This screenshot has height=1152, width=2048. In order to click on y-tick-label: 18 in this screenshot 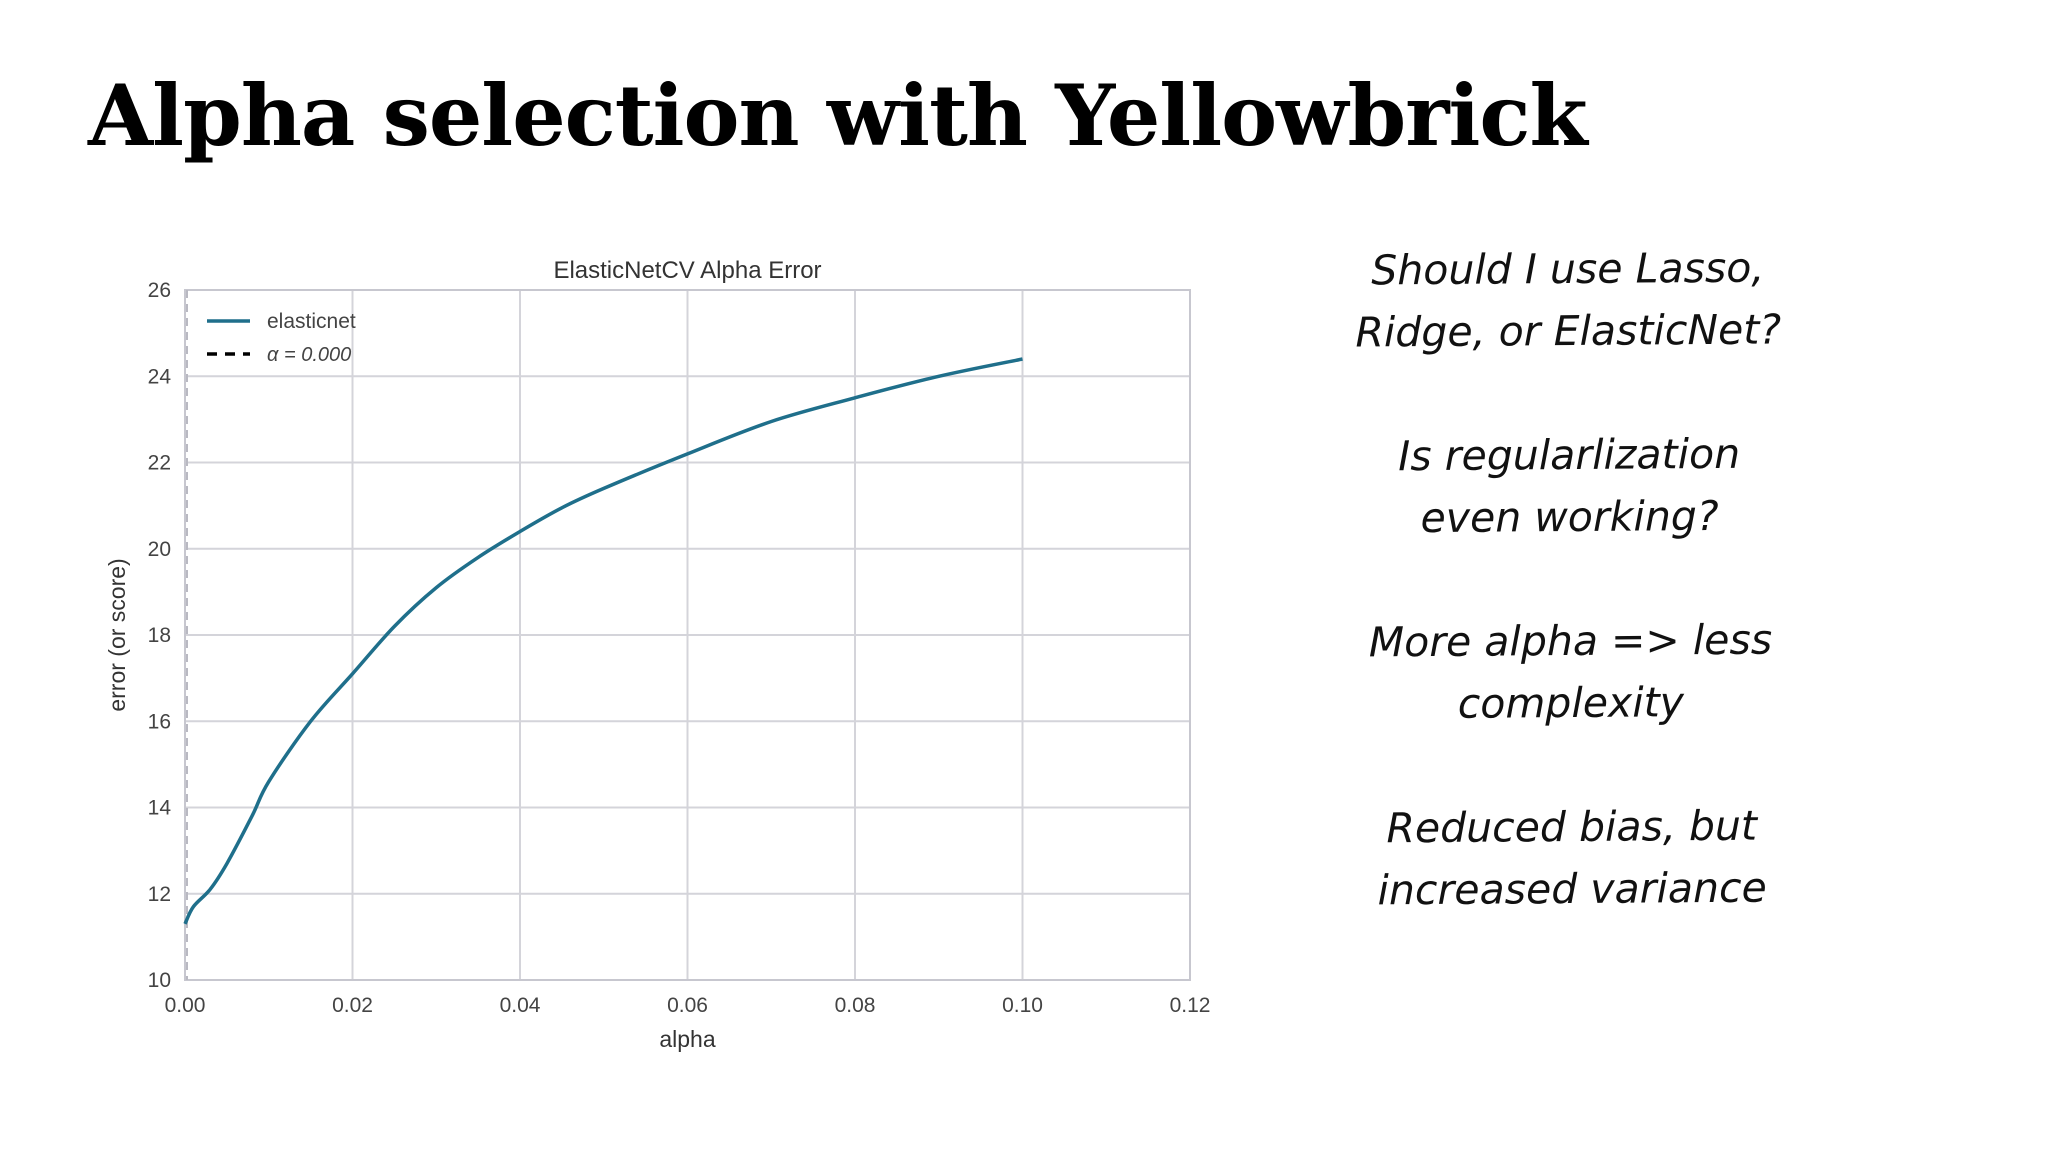, I will do `click(159, 635)`.